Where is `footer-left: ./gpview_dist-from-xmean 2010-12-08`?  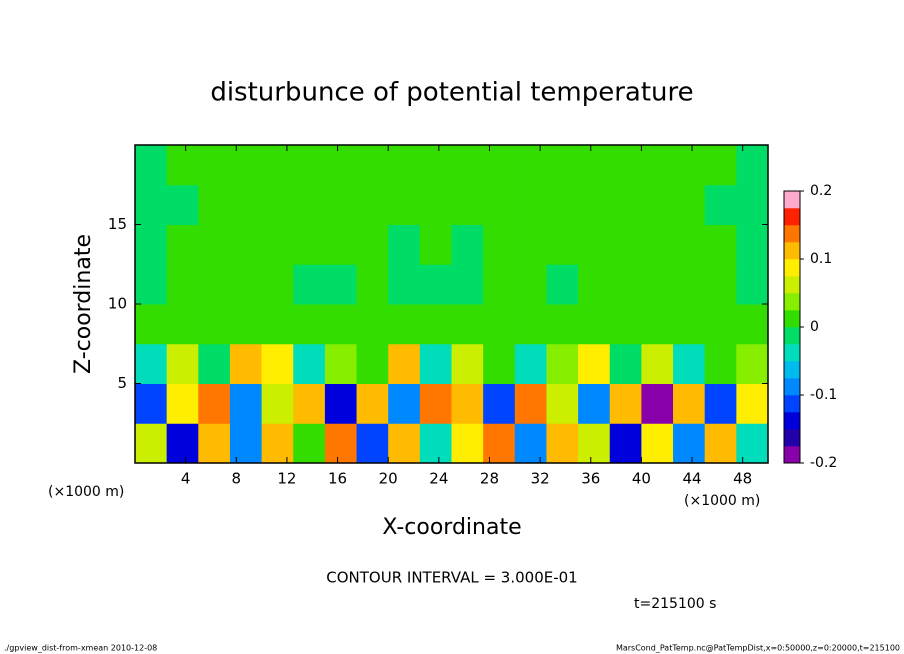 footer-left: ./gpview_dist-from-xmean 2010-12-08 is located at coordinates (80, 648).